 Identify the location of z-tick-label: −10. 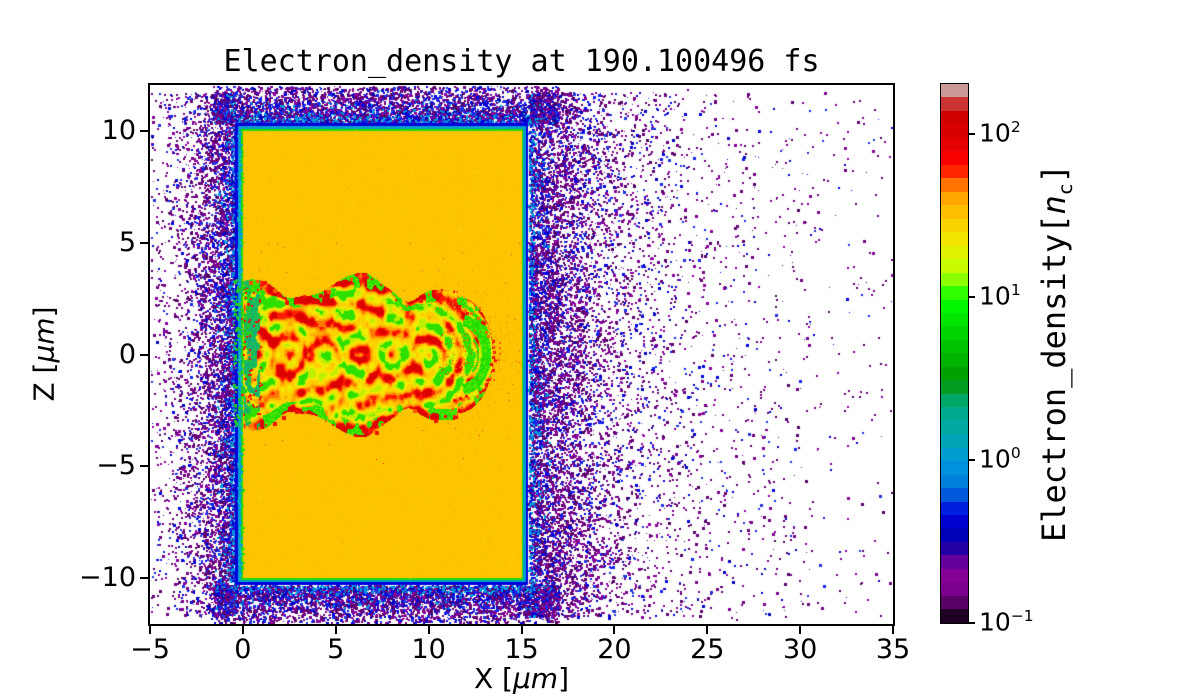
(107, 578).